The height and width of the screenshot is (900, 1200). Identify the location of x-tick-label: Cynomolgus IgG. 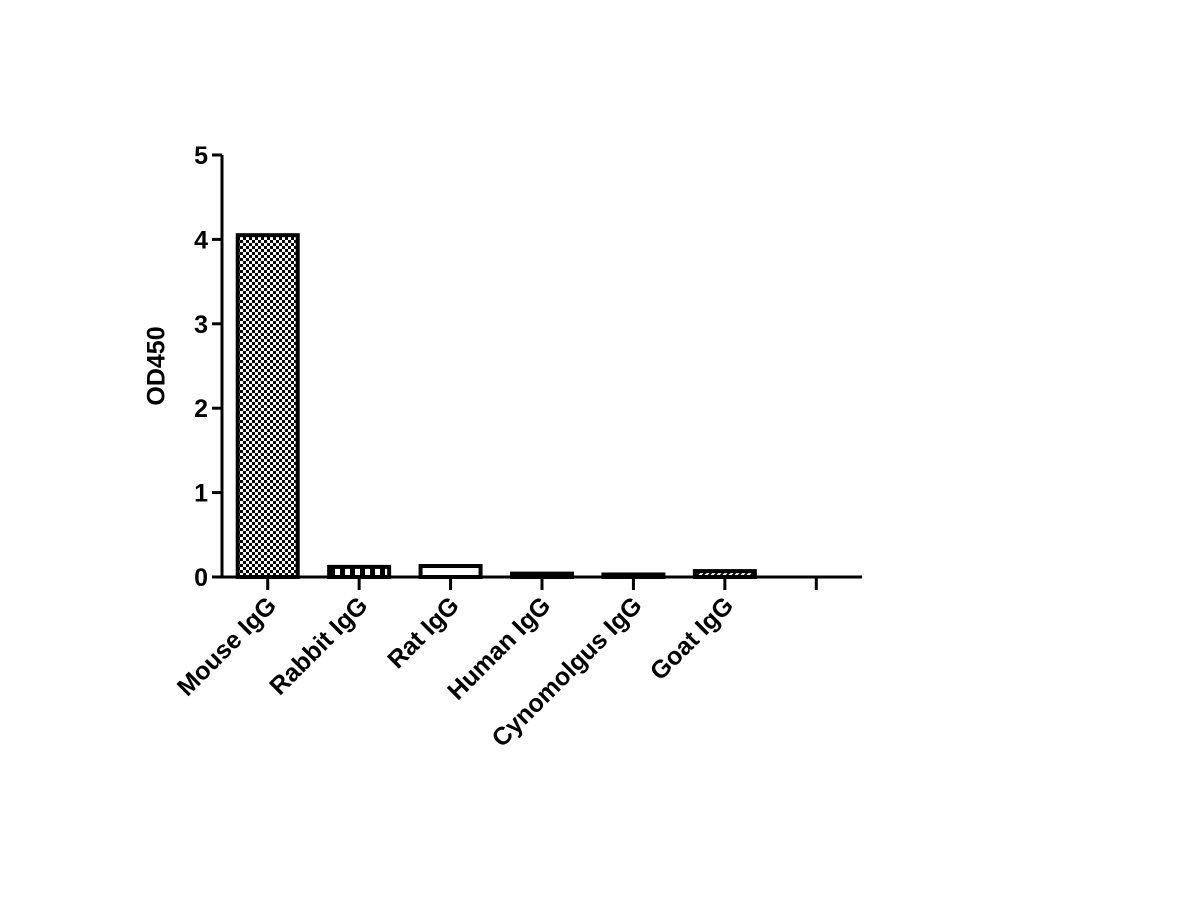
(566, 671).